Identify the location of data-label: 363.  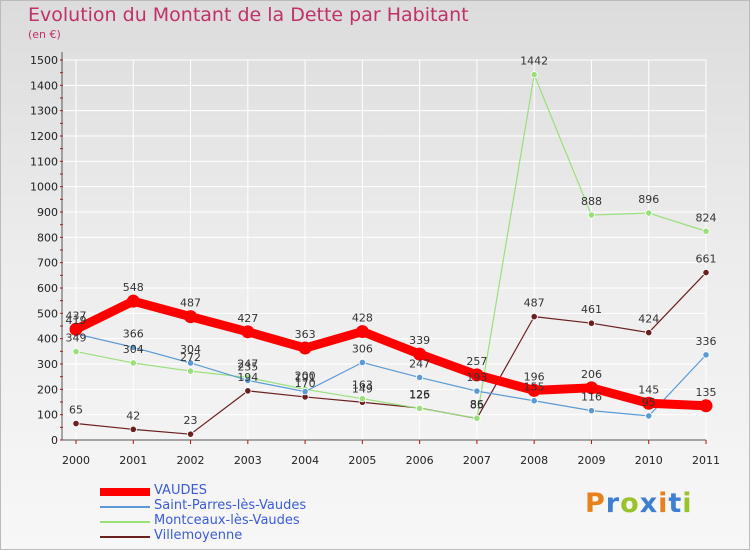
(305, 334).